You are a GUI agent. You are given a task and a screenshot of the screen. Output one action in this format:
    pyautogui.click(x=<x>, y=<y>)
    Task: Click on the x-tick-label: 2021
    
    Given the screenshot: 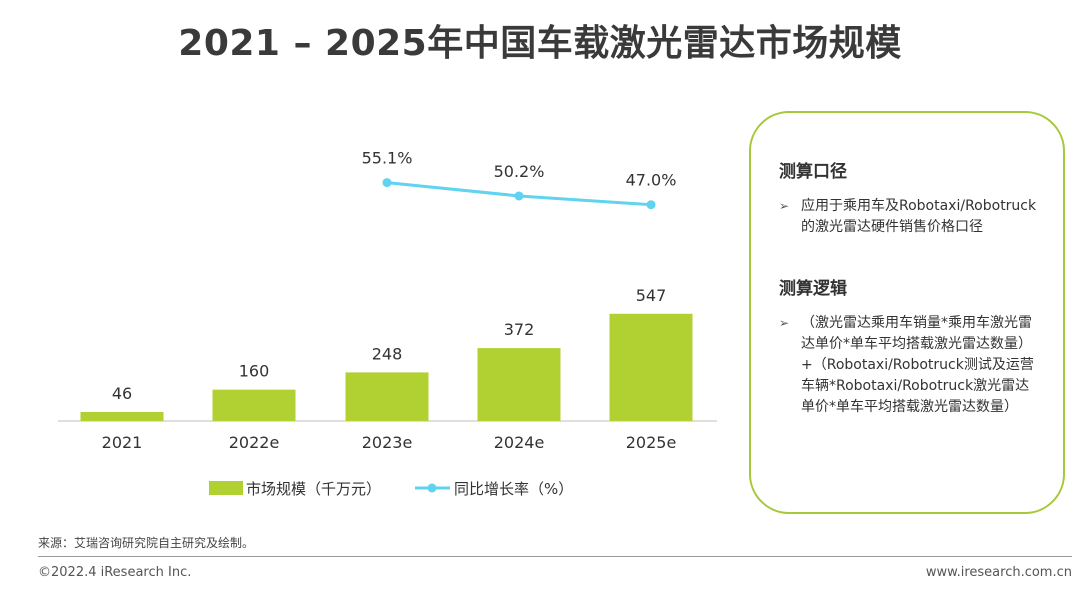 What is the action you would take?
    pyautogui.click(x=122, y=442)
    